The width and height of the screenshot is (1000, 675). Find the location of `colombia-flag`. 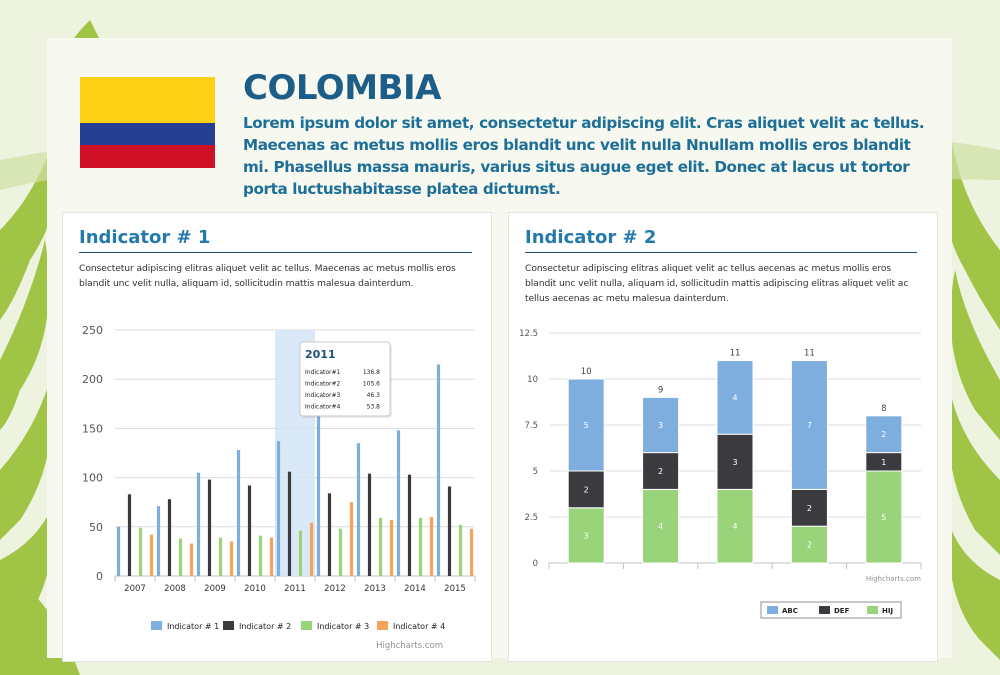

colombia-flag is located at coordinates (147, 122).